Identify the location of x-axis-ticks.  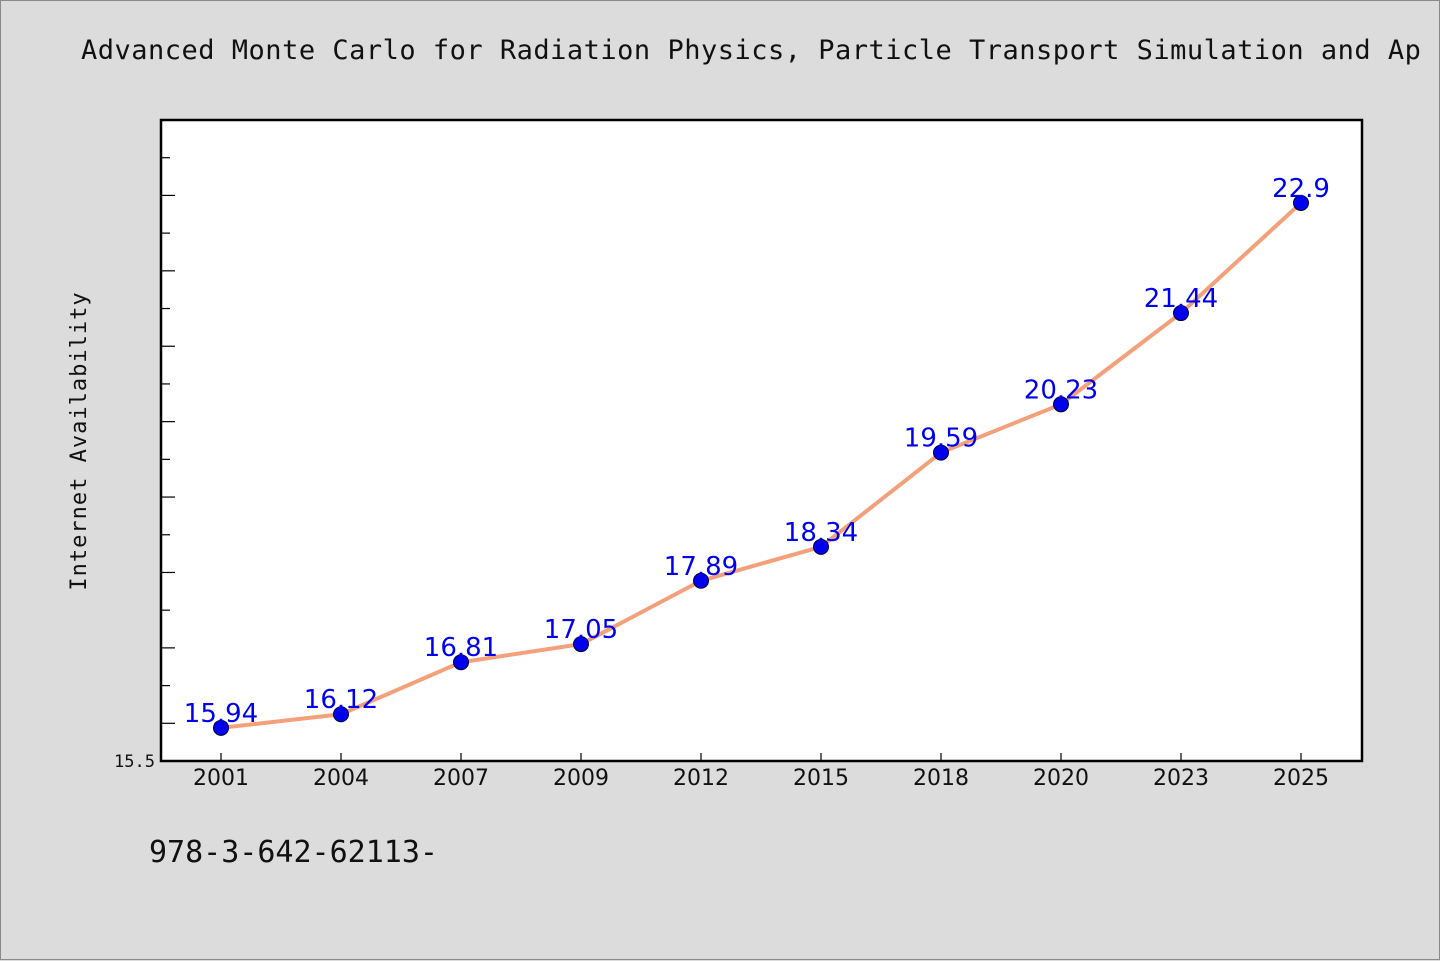
(761, 757).